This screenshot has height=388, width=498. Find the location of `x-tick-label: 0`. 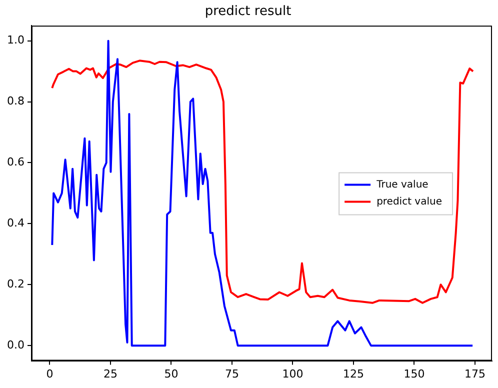

x-tick-label: 0 is located at coordinates (50, 373).